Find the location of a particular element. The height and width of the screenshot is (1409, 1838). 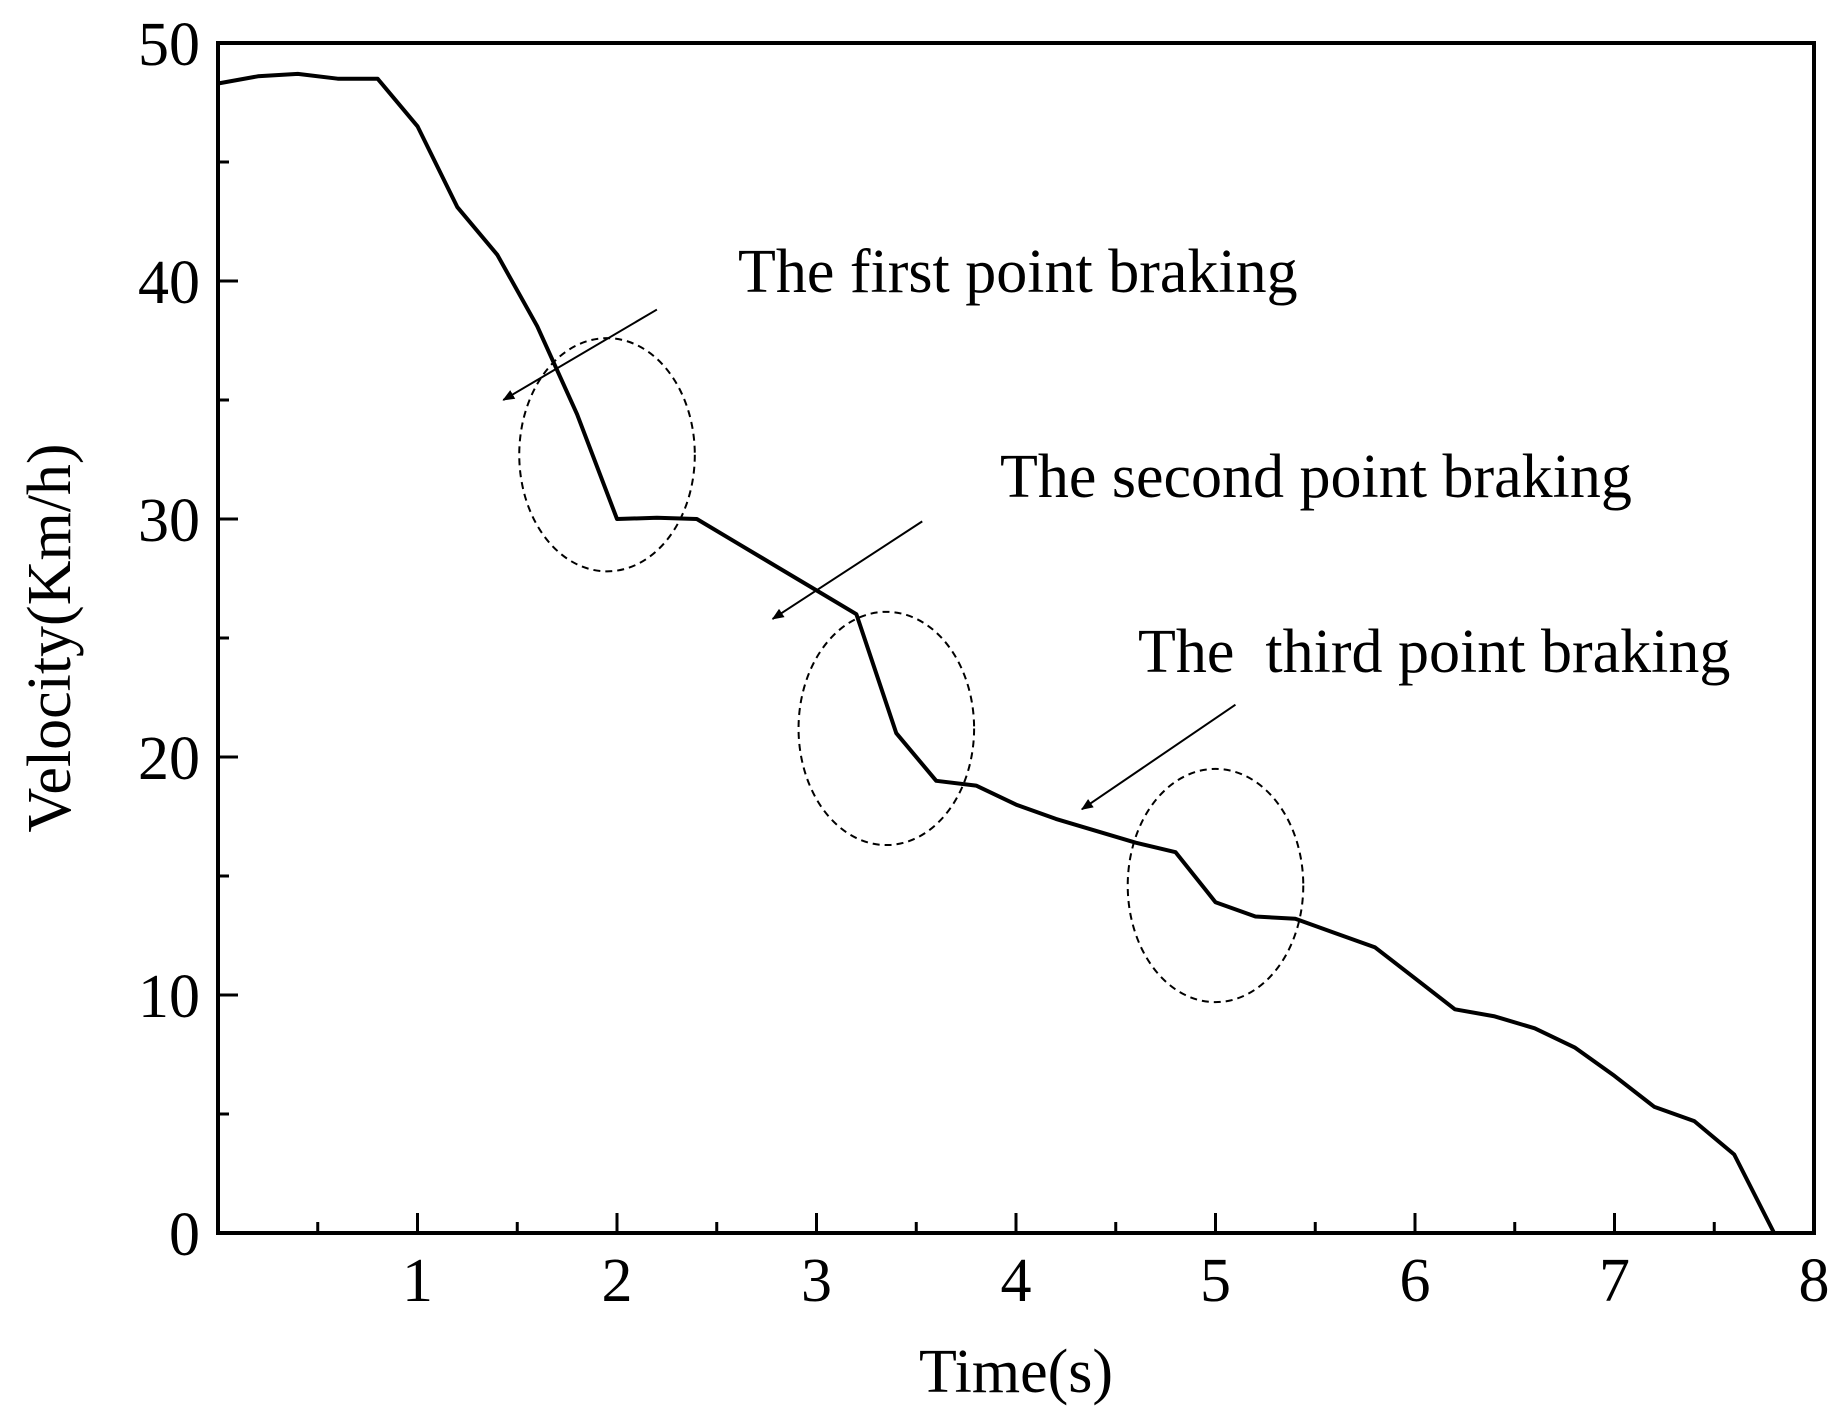

annotation-label: The third point braking is located at coordinates (1434, 652).